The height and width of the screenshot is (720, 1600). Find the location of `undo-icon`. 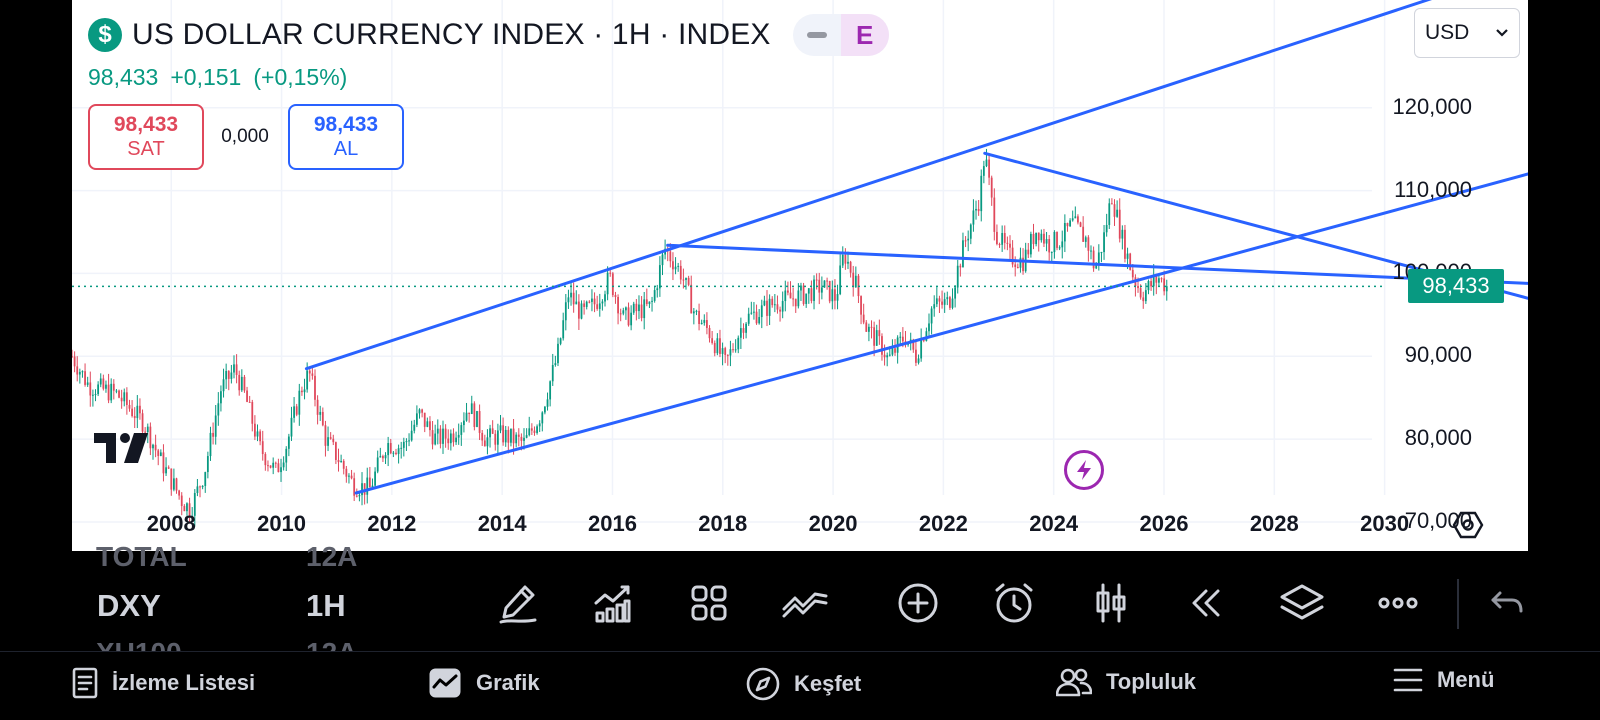

undo-icon is located at coordinates (1507, 602).